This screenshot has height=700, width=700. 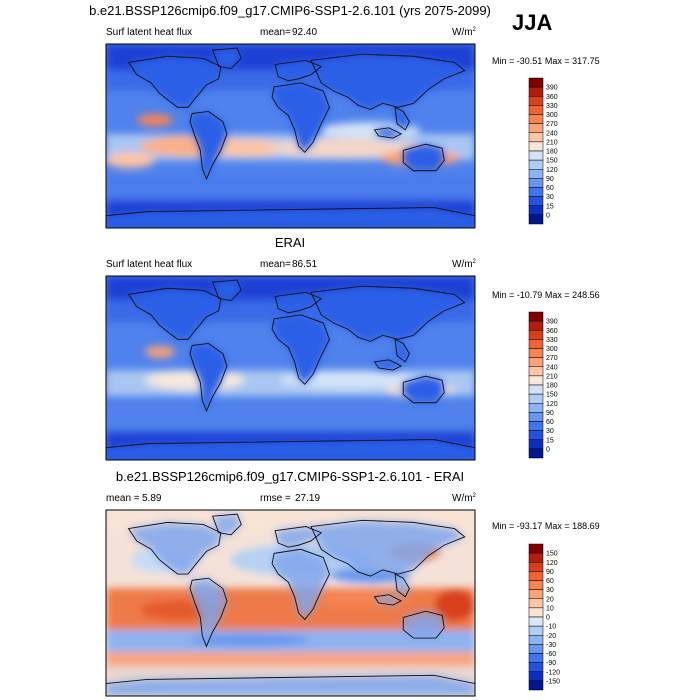 I want to click on panel-3-map, so click(x=290, y=603).